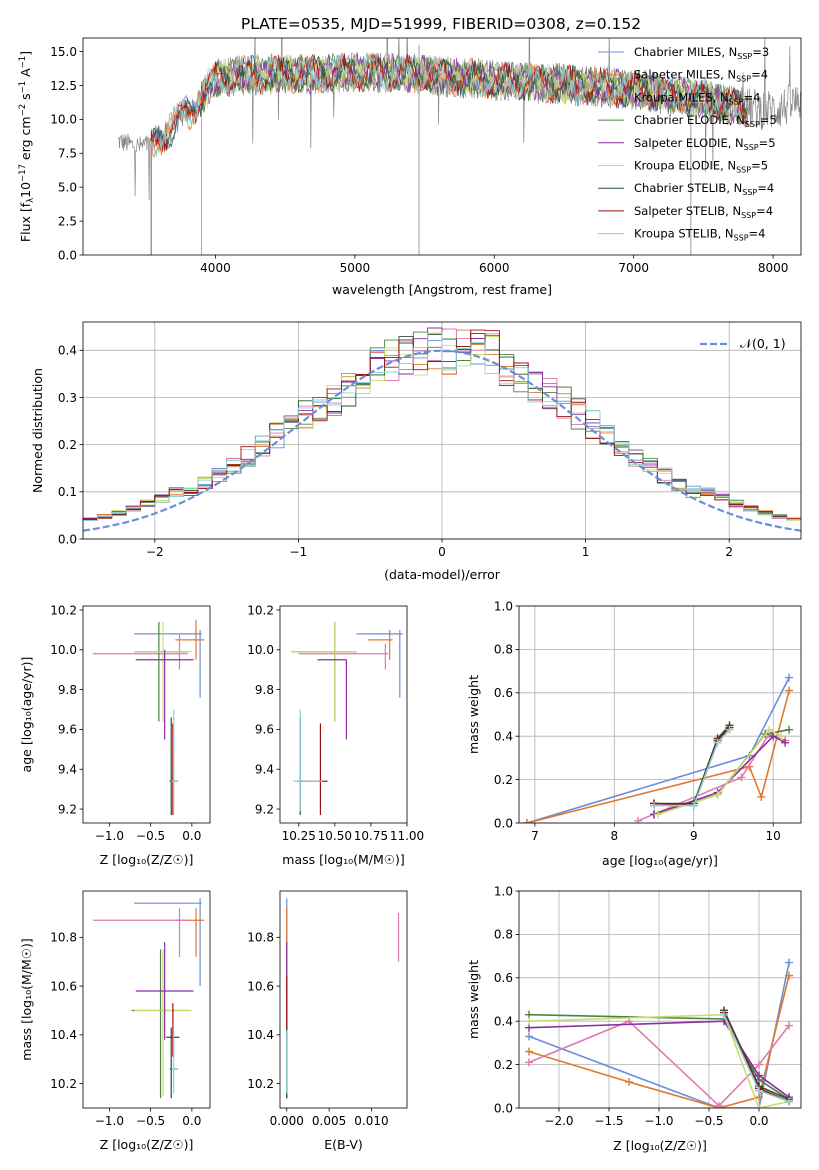 The height and width of the screenshot is (1170, 819). What do you see at coordinates (503, 978) in the screenshot?
I see `y-tick-label: 0.6` at bounding box center [503, 978].